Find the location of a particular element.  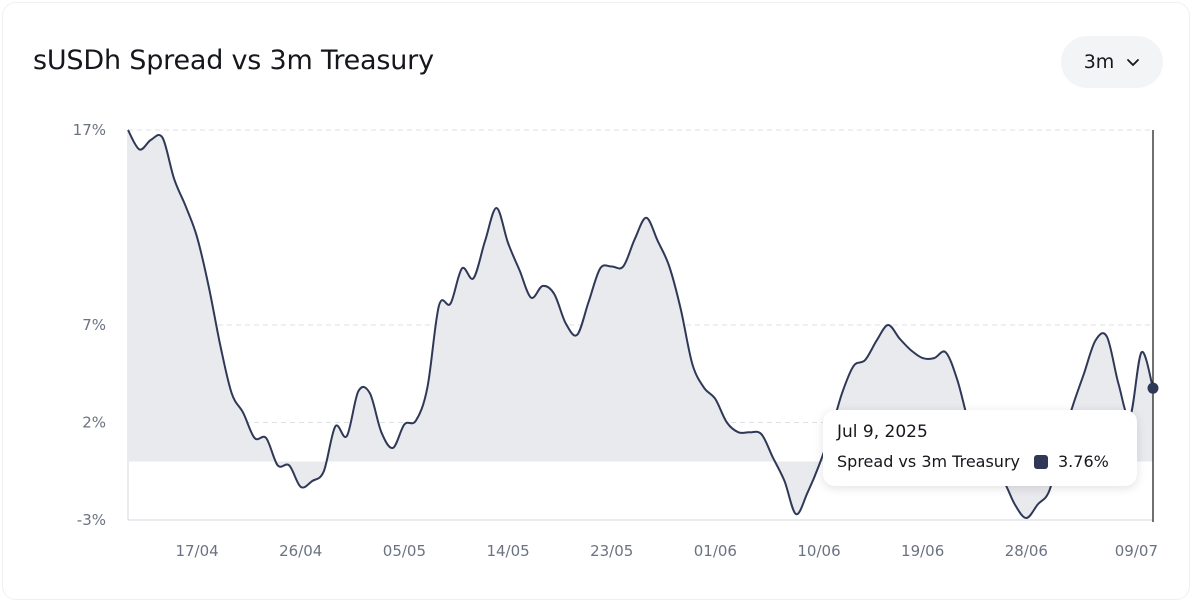

x-tick-label: 05/05 is located at coordinates (404, 551).